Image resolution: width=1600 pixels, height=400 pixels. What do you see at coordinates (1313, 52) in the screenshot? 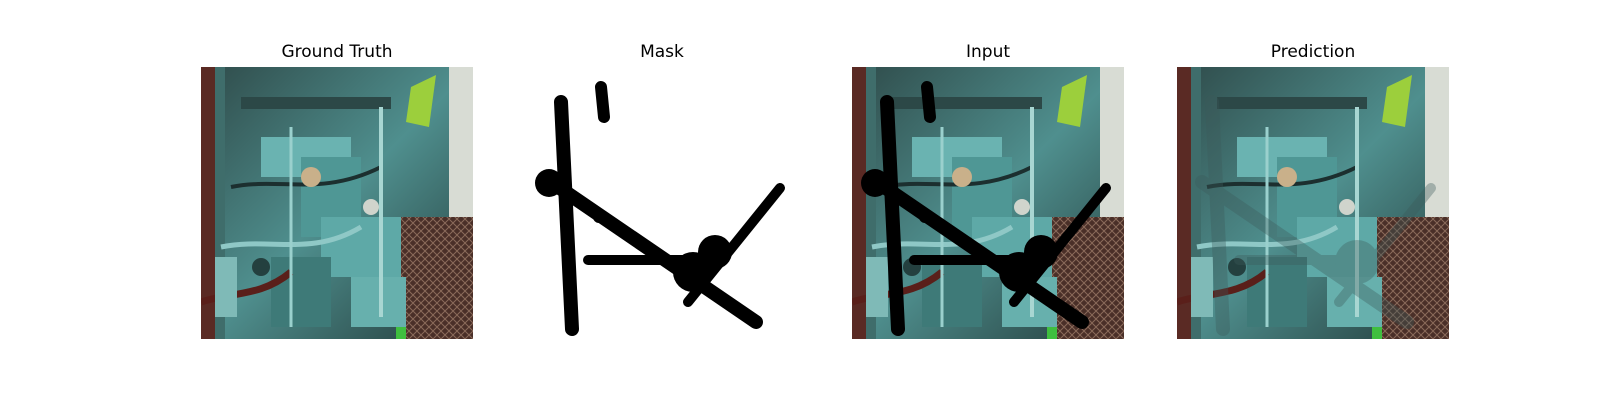
I see `panel-title-prediction: Prediction` at bounding box center [1313, 52].